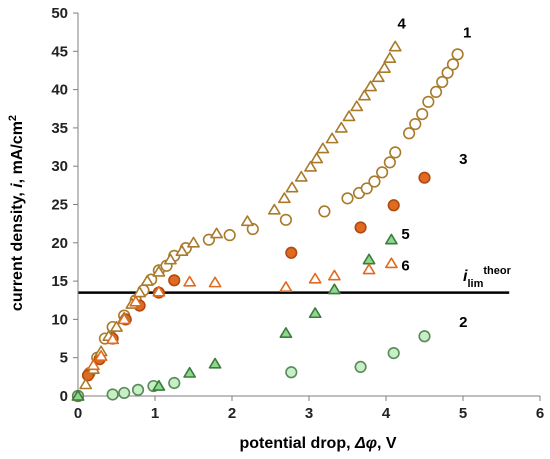 Image resolution: width=550 pixels, height=459 pixels. Describe the element at coordinates (487, 277) in the screenshot. I see `limit-current-label: ilimtheor` at that location.